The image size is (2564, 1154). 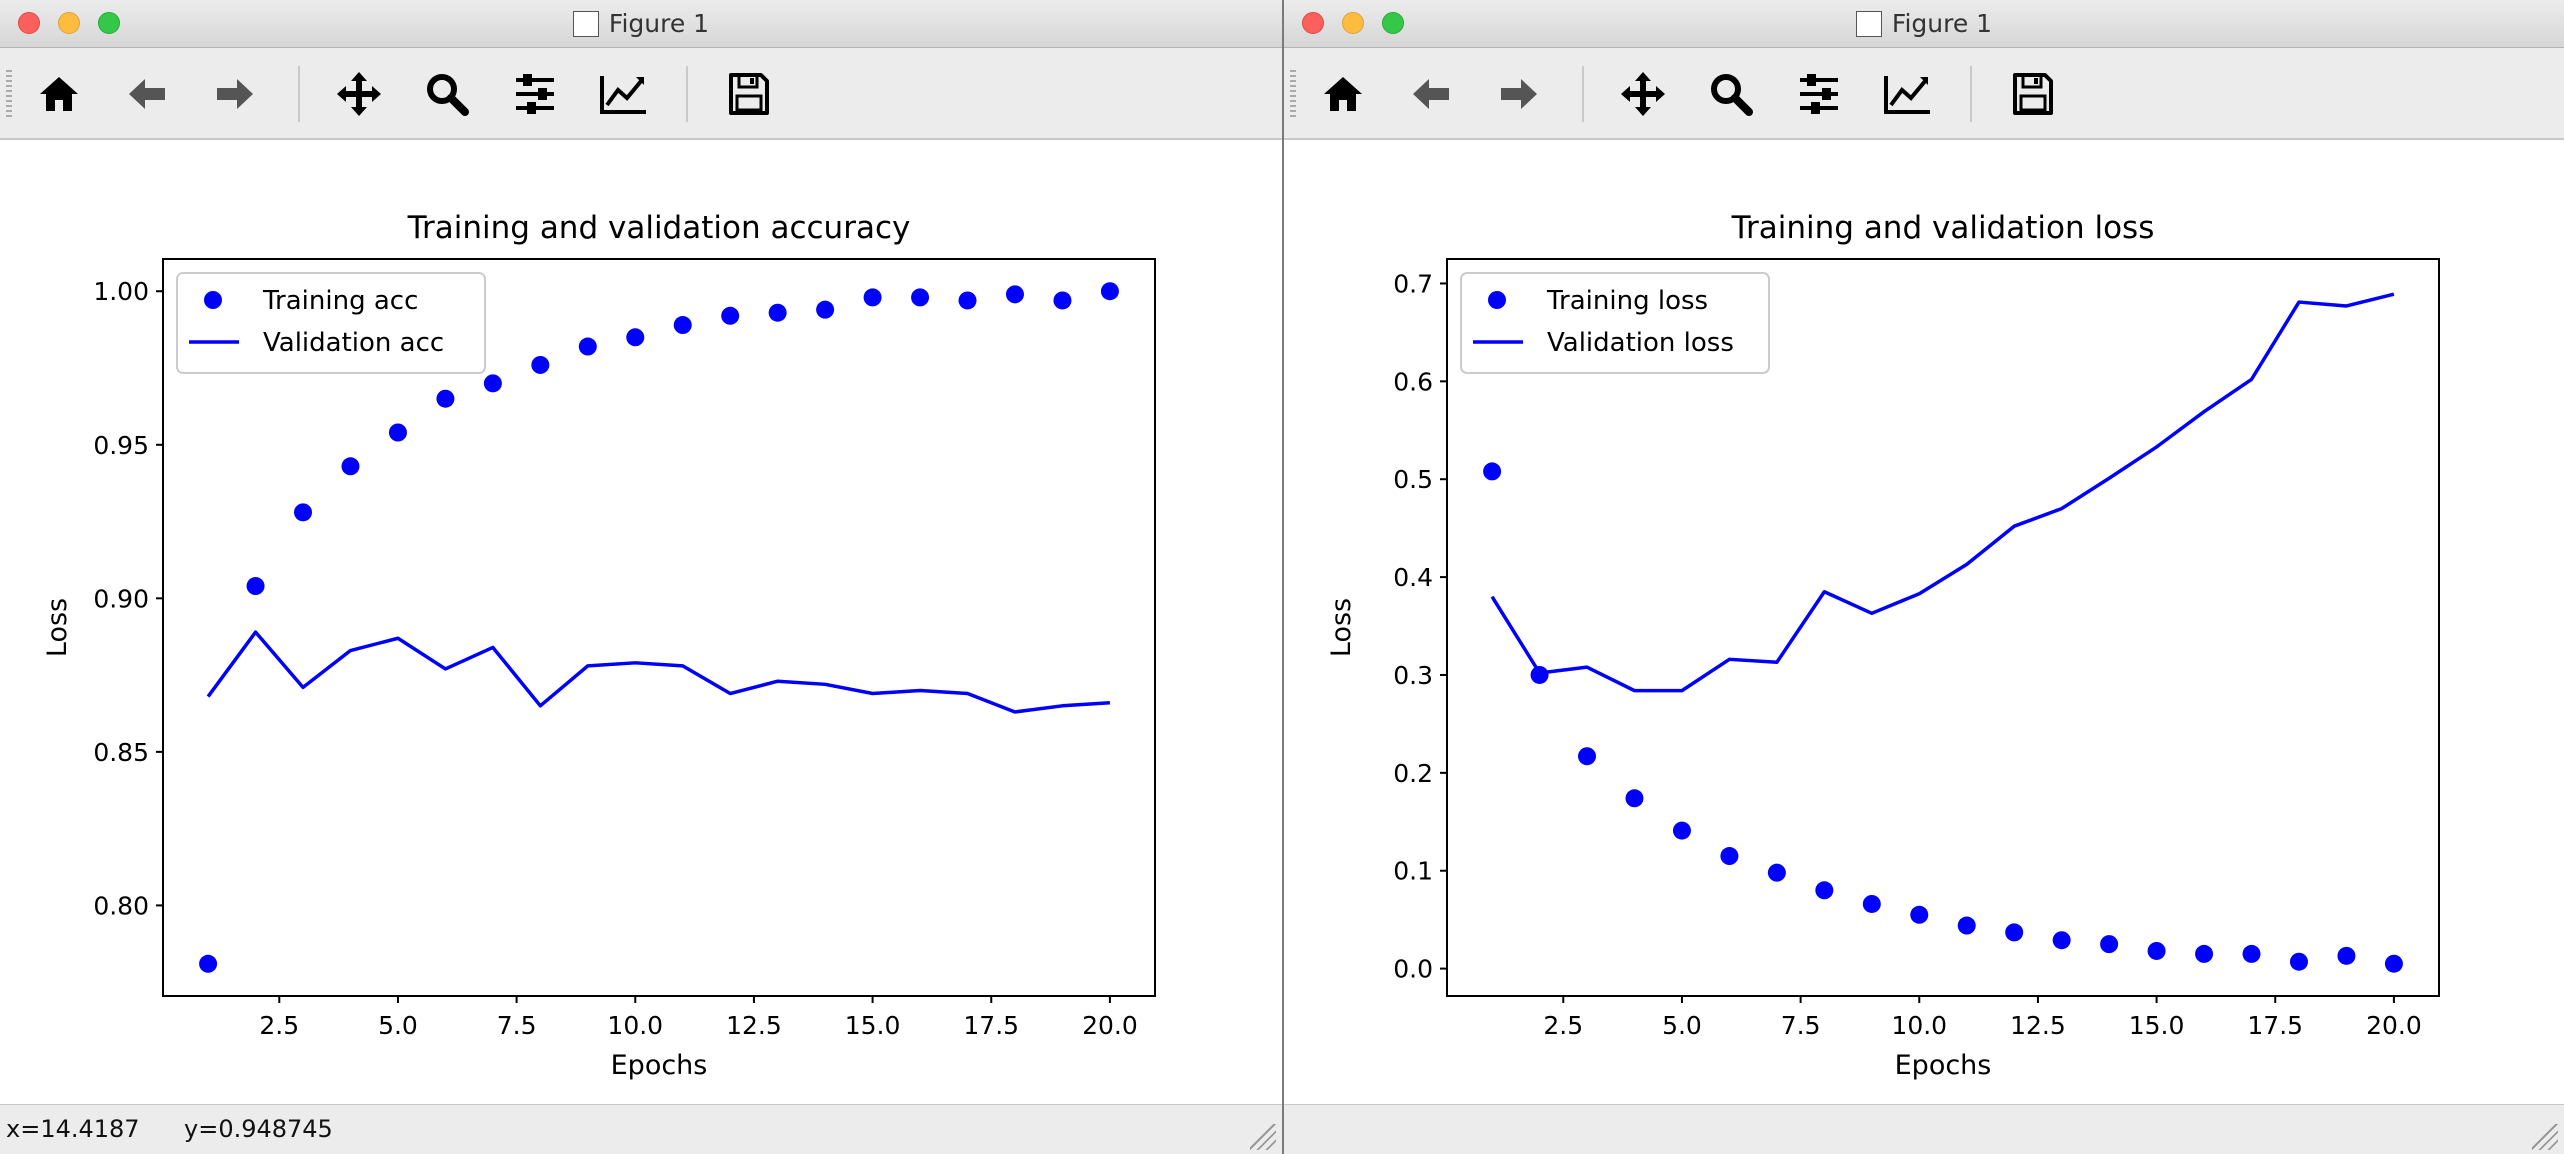 I want to click on y-tick-label: 0.5, so click(x=1413, y=479).